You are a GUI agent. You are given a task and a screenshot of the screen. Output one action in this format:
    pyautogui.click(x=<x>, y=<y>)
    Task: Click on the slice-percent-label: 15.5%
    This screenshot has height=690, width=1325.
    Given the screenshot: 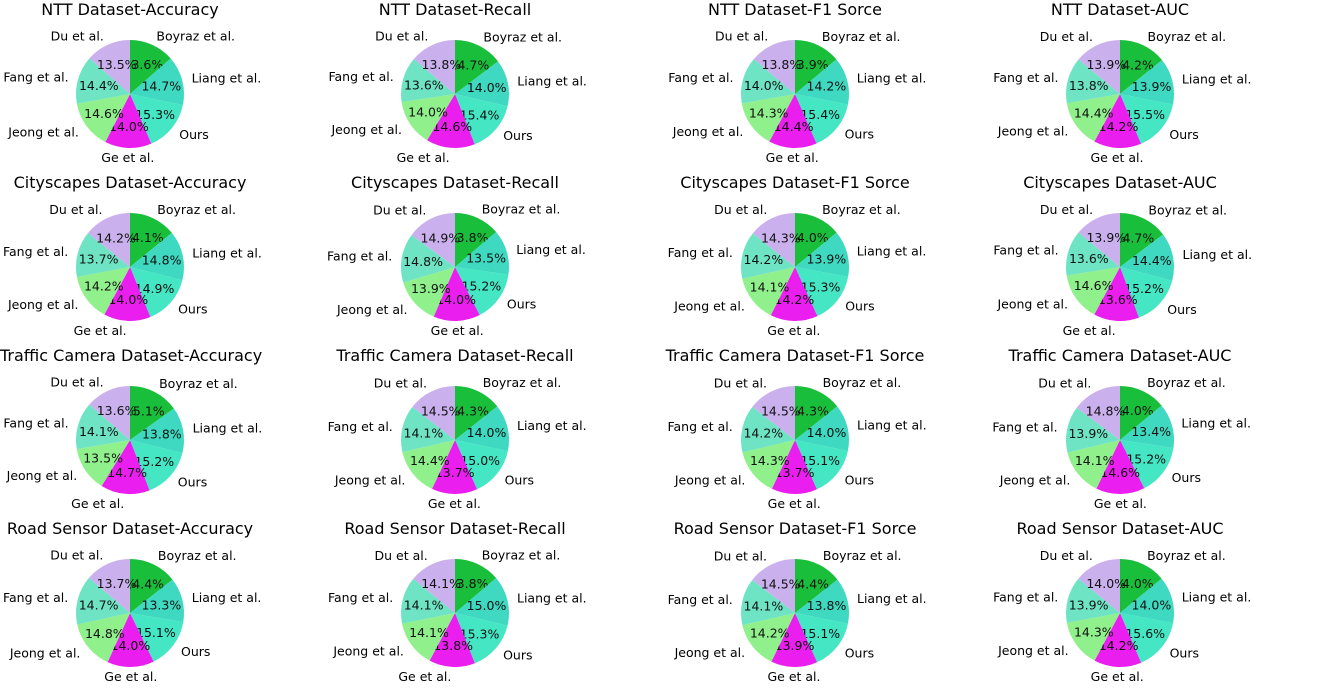 What is the action you would take?
    pyautogui.click(x=1145, y=114)
    